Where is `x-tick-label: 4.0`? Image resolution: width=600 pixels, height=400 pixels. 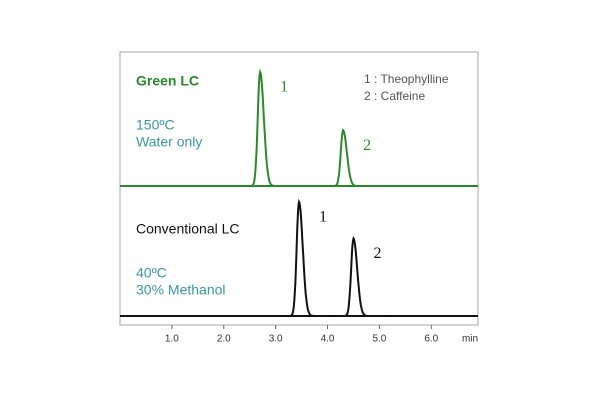
x-tick-label: 4.0 is located at coordinates (328, 339).